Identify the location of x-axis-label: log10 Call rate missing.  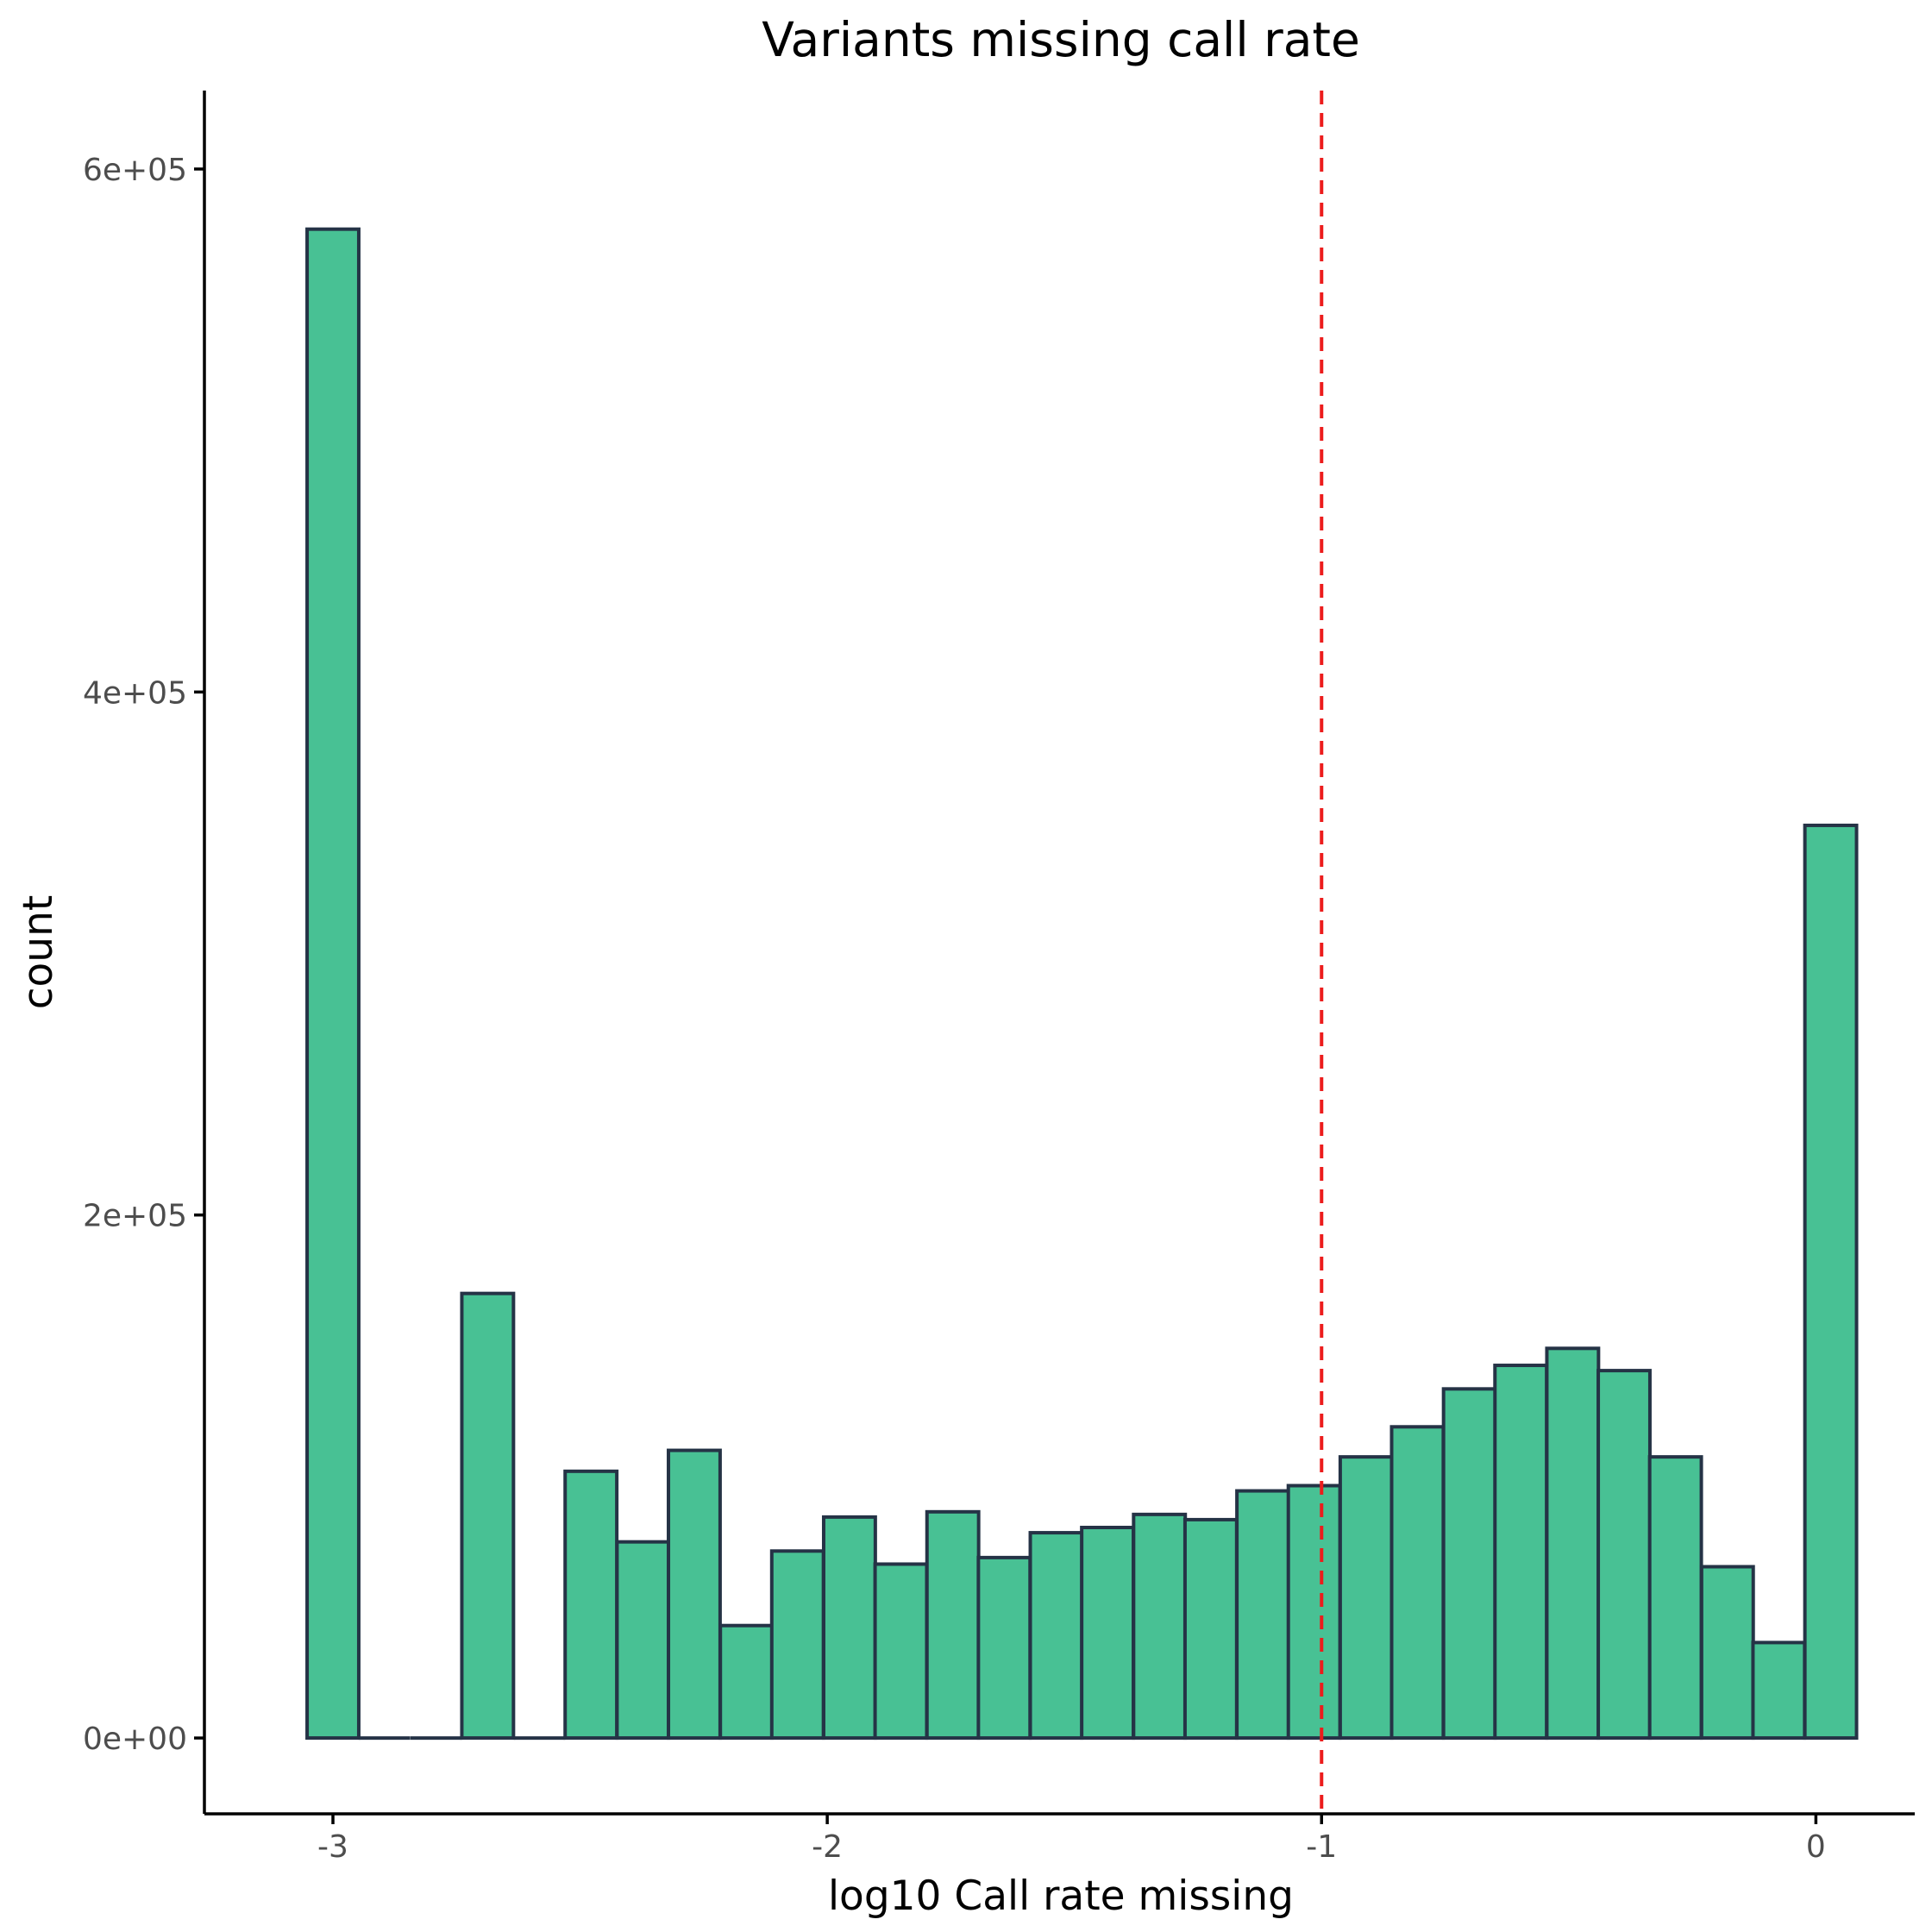
(1061, 1896).